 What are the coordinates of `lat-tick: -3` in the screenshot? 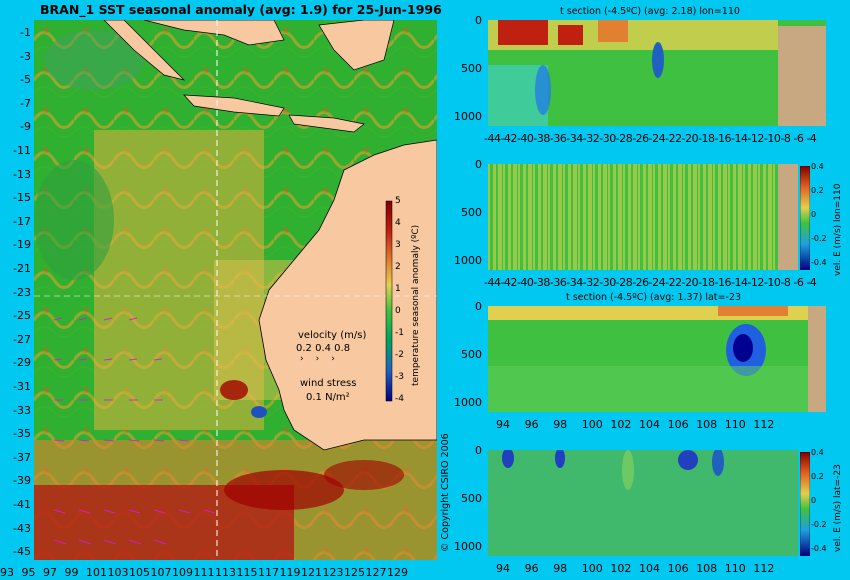 It's located at (25, 56).